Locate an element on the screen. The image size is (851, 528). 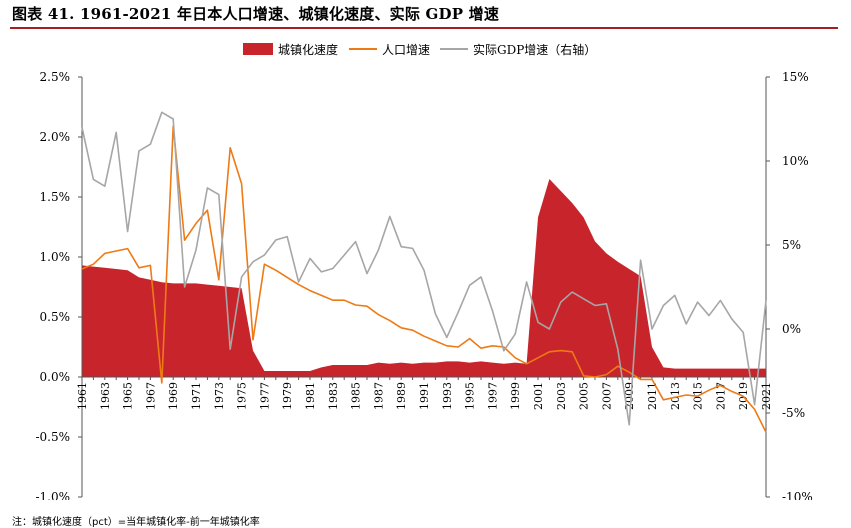
title-rule is located at coordinates (424, 28).